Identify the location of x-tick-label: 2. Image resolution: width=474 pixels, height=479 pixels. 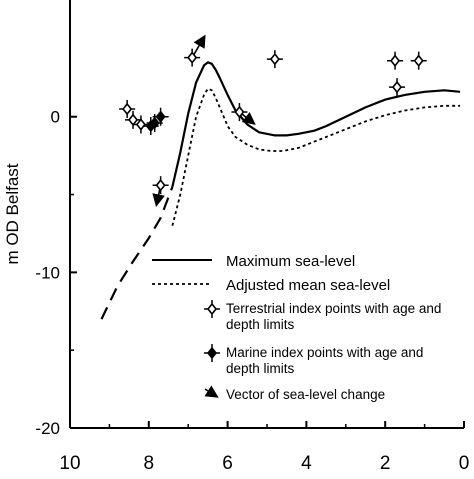
(385, 463).